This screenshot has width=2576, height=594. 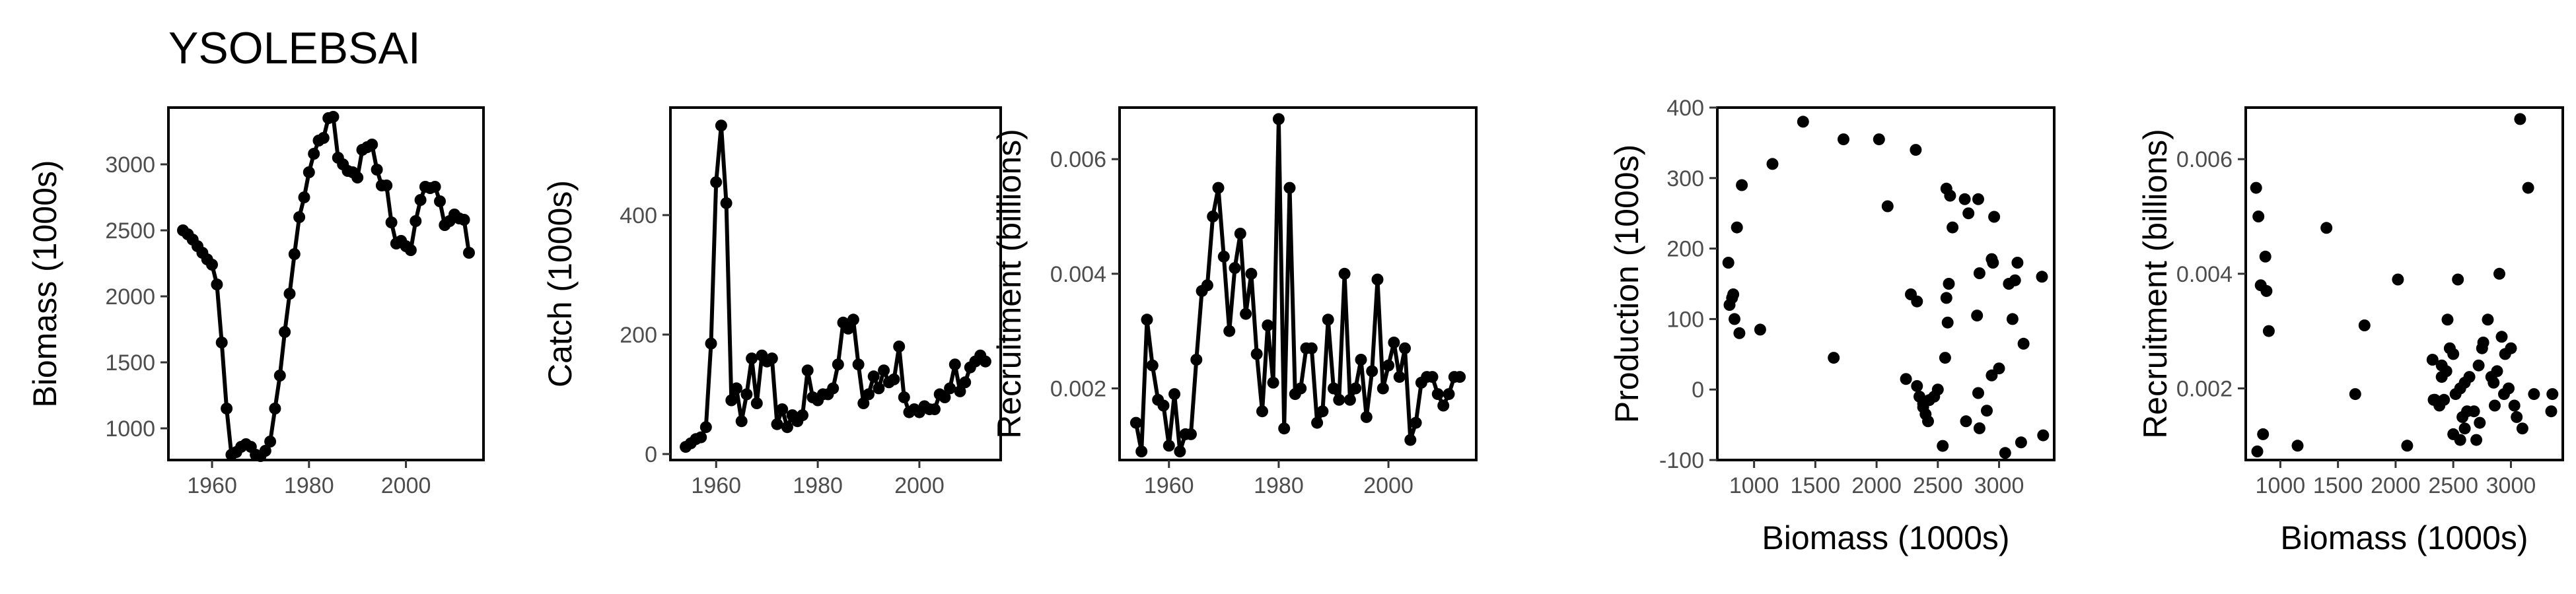 I want to click on x-tick-label: 1960, so click(x=212, y=486).